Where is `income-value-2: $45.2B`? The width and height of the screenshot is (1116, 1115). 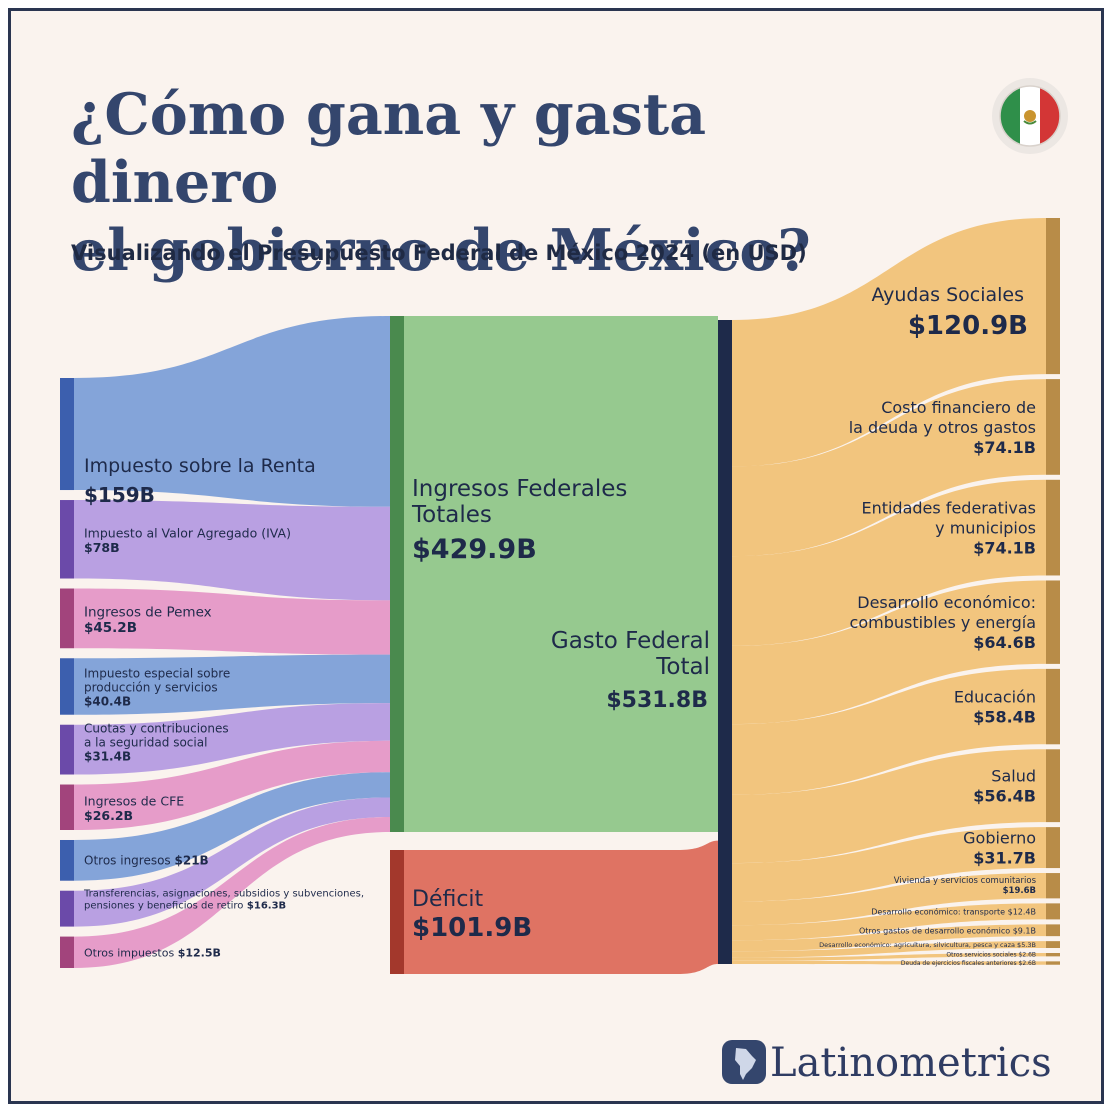
income-value-2: $45.2B is located at coordinates (110, 628).